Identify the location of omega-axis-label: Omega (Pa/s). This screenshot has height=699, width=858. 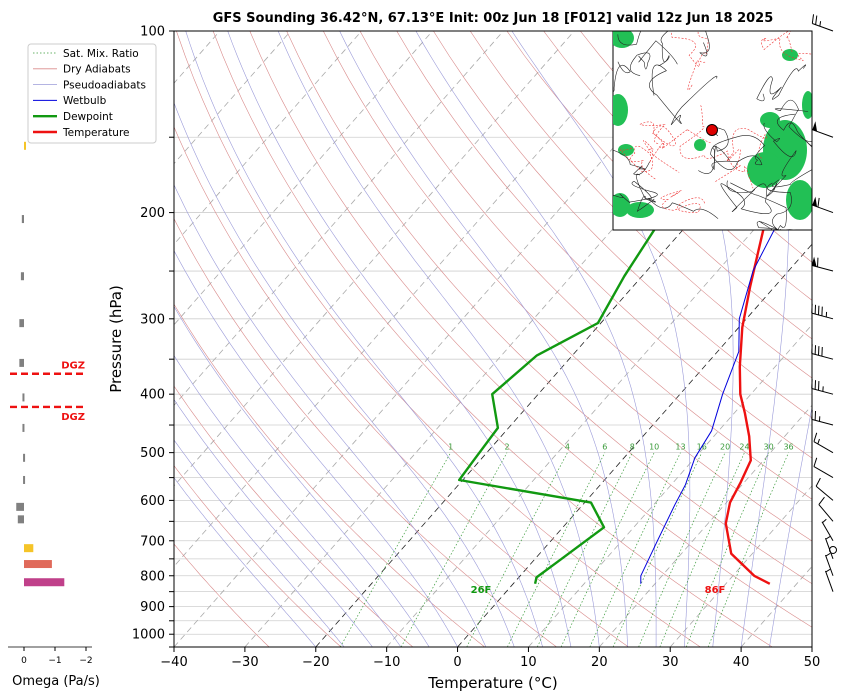
(56, 681).